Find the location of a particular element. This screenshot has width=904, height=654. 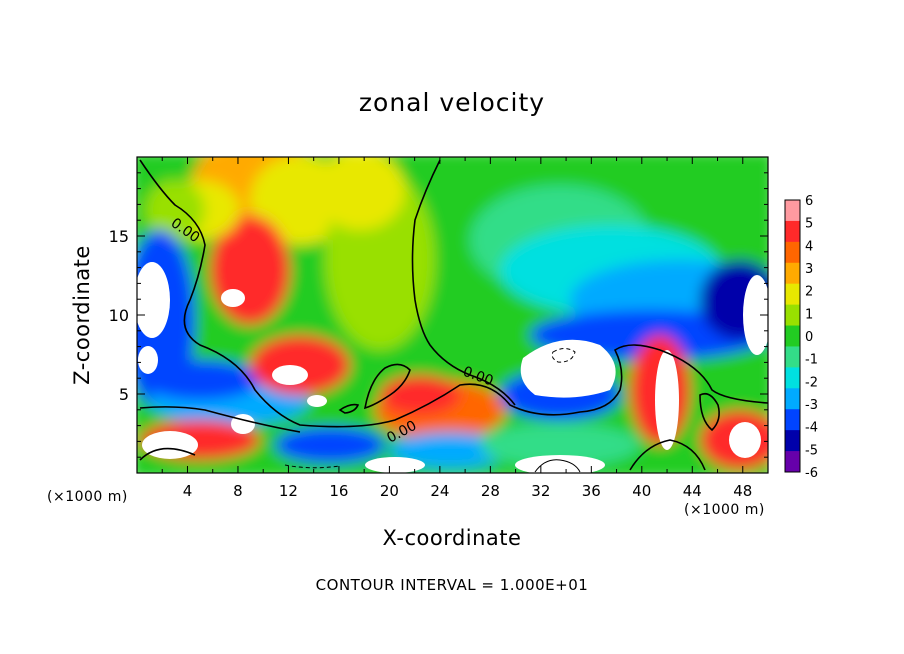

x-tick-label: 8 is located at coordinates (238, 491).